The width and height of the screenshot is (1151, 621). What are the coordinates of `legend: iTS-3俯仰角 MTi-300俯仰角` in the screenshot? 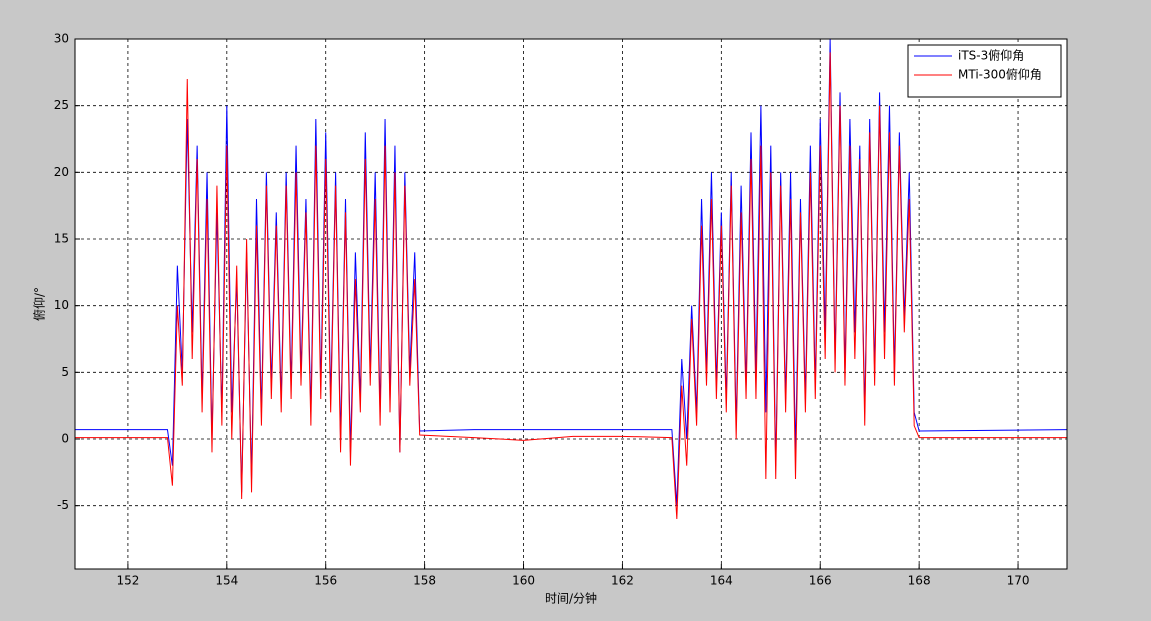 It's located at (984, 71).